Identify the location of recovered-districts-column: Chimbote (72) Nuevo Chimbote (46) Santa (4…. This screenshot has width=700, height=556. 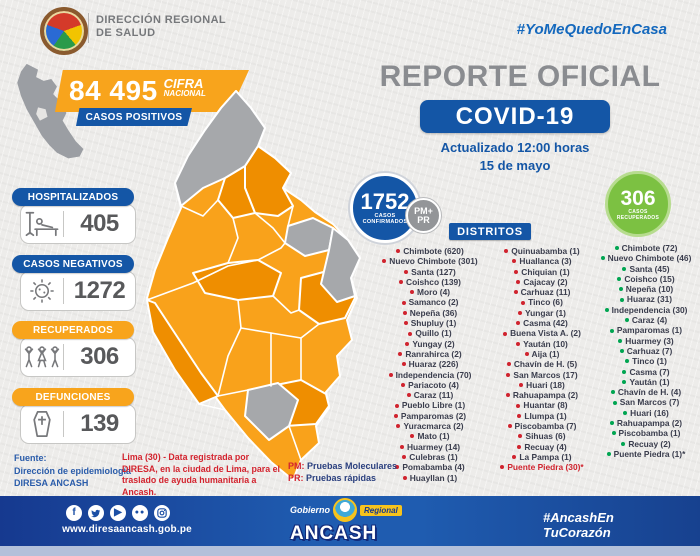
(646, 351).